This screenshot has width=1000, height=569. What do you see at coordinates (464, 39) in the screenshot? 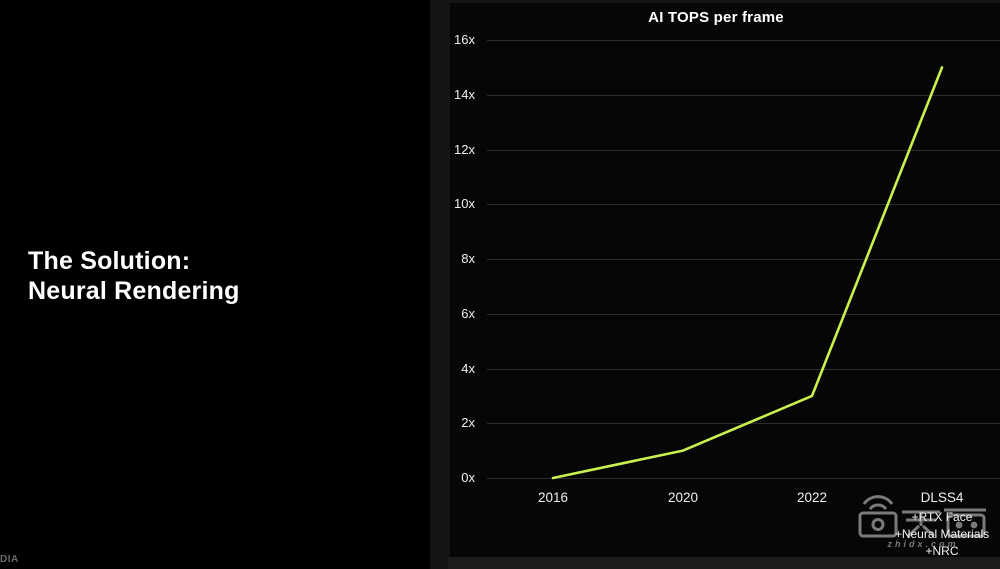
I see `y-tick-label: 16x` at bounding box center [464, 39].